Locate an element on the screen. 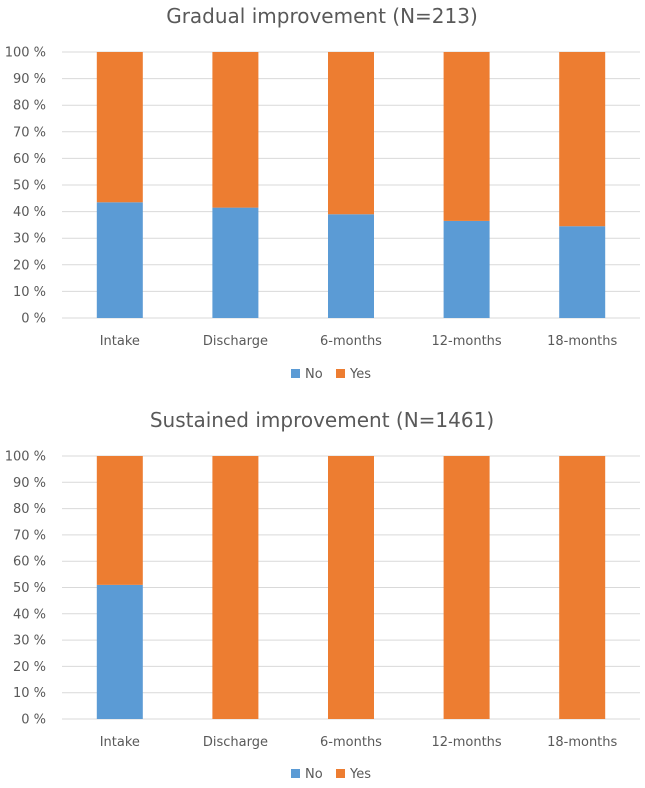 This screenshot has width=645, height=788. chart-title: Gradual improvement (N=213) is located at coordinates (322, 16).